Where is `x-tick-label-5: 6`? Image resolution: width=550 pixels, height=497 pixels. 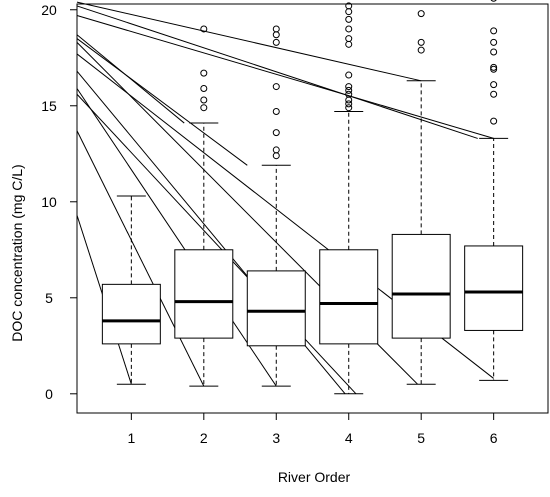 x-tick-label-5: 6 is located at coordinates (494, 438).